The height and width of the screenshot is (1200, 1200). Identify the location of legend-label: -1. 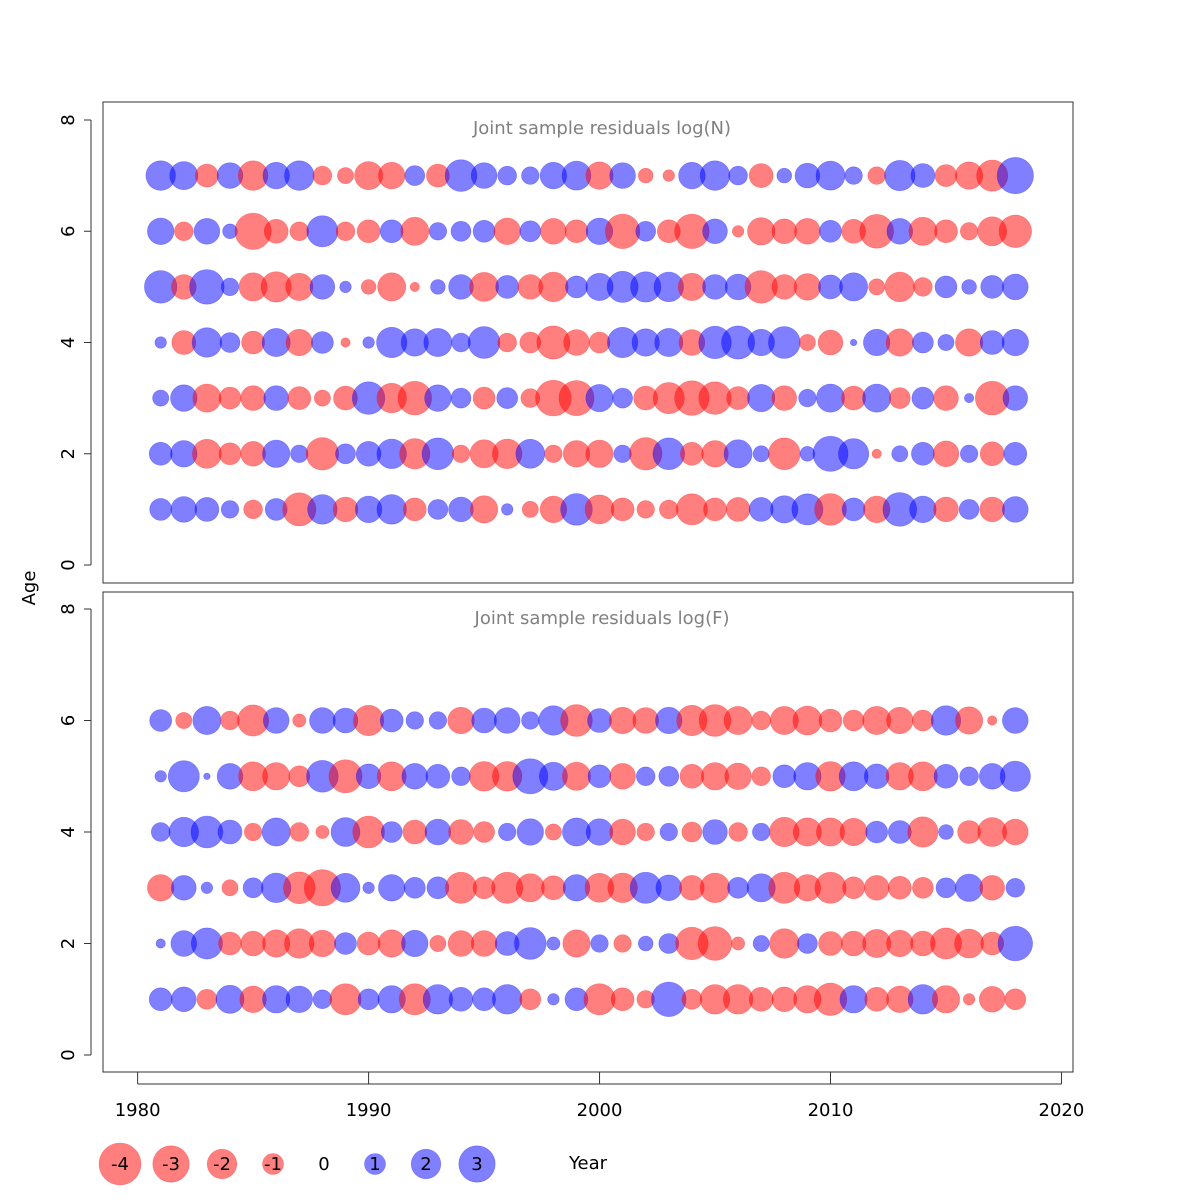
(273, 1164).